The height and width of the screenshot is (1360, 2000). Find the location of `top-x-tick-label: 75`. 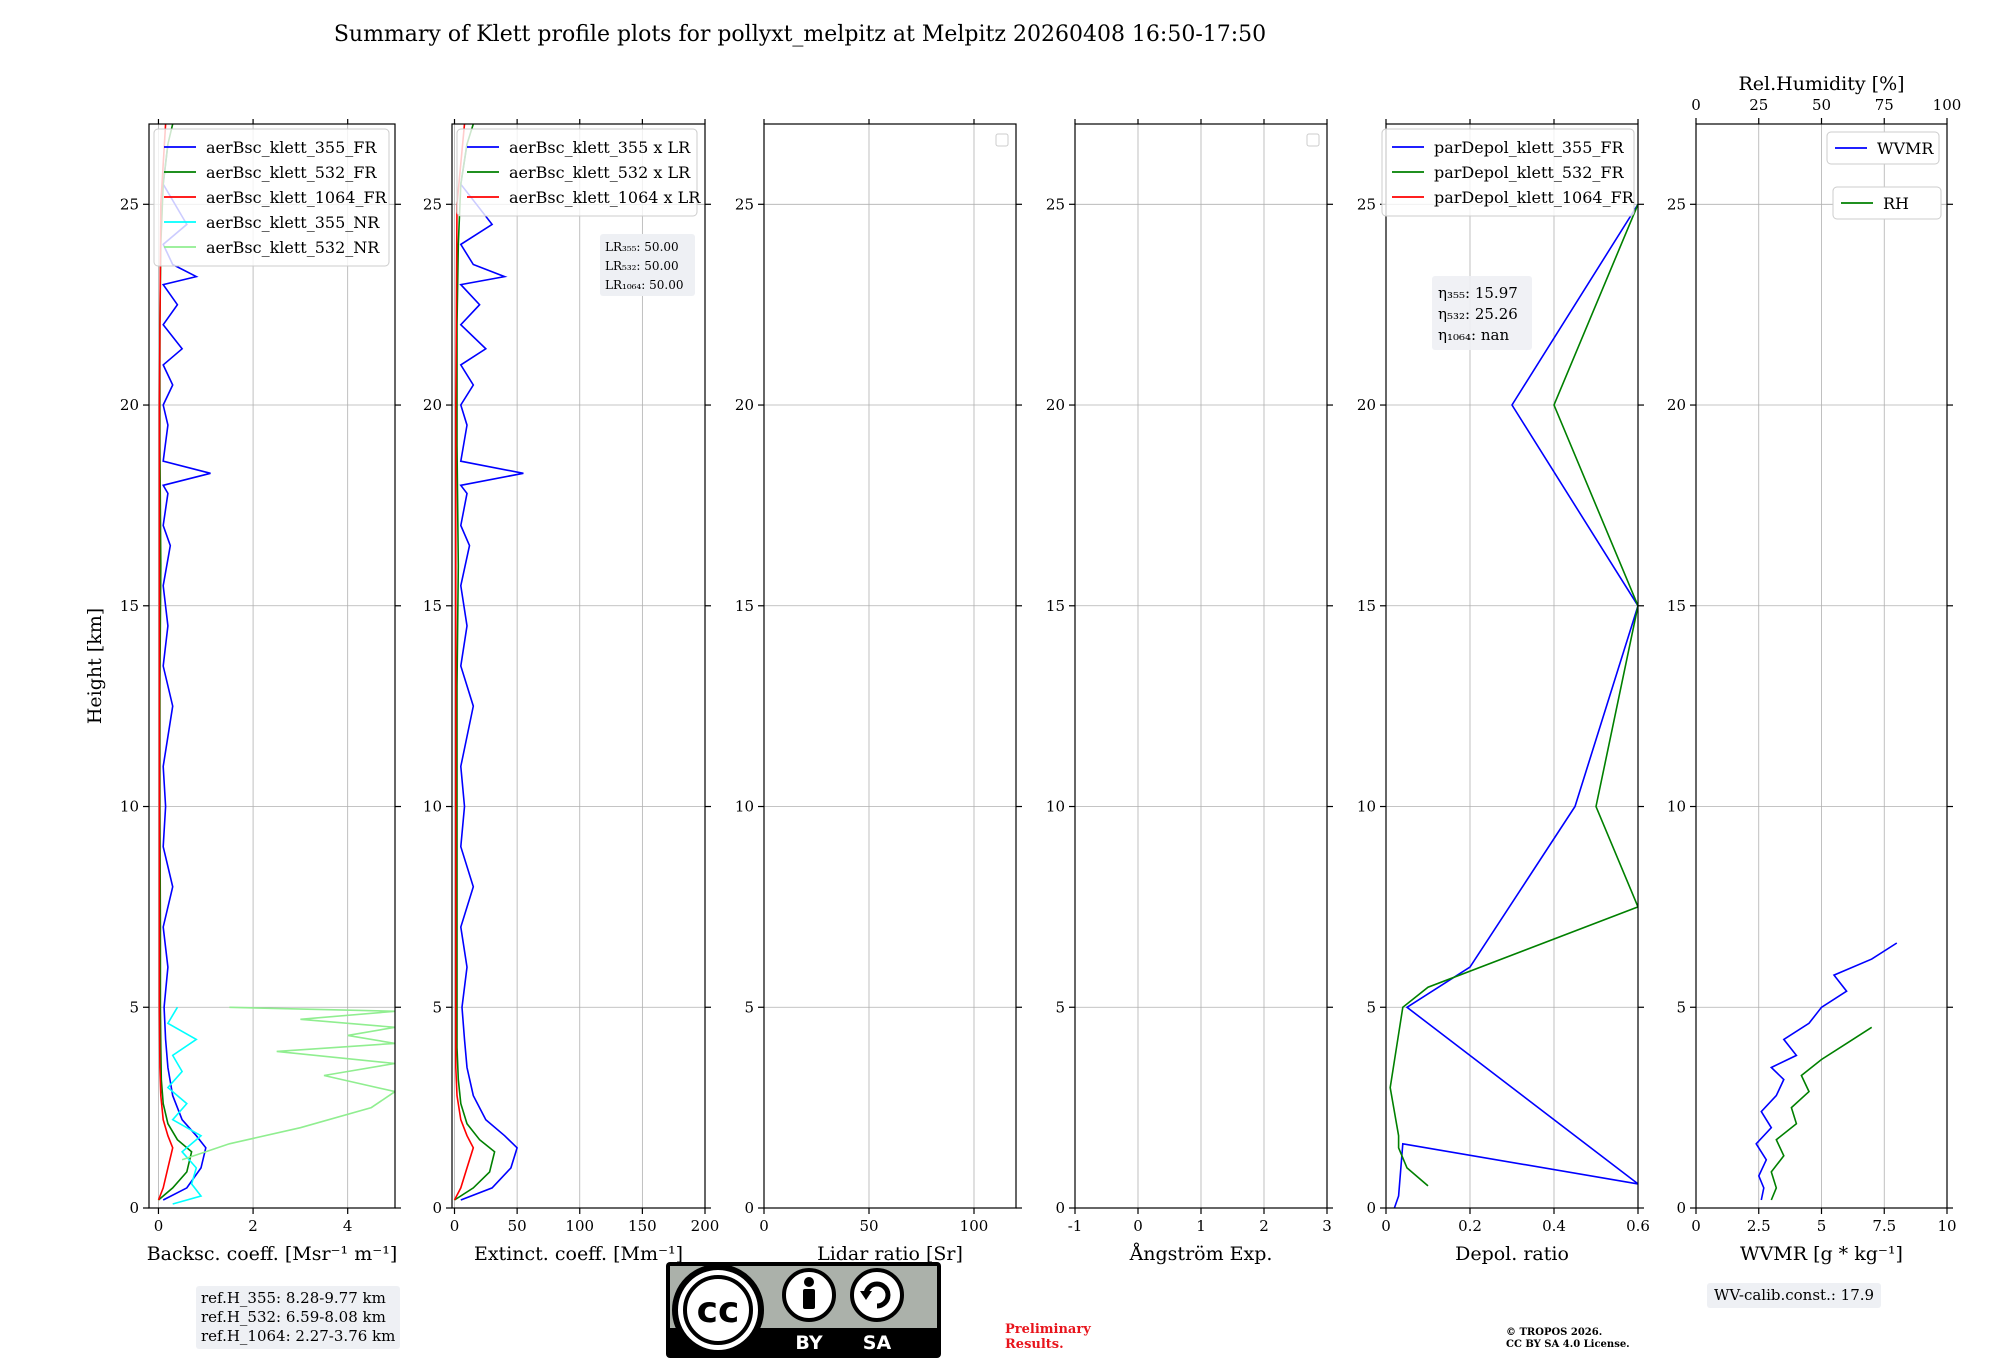

top-x-tick-label: 75 is located at coordinates (1884, 105).